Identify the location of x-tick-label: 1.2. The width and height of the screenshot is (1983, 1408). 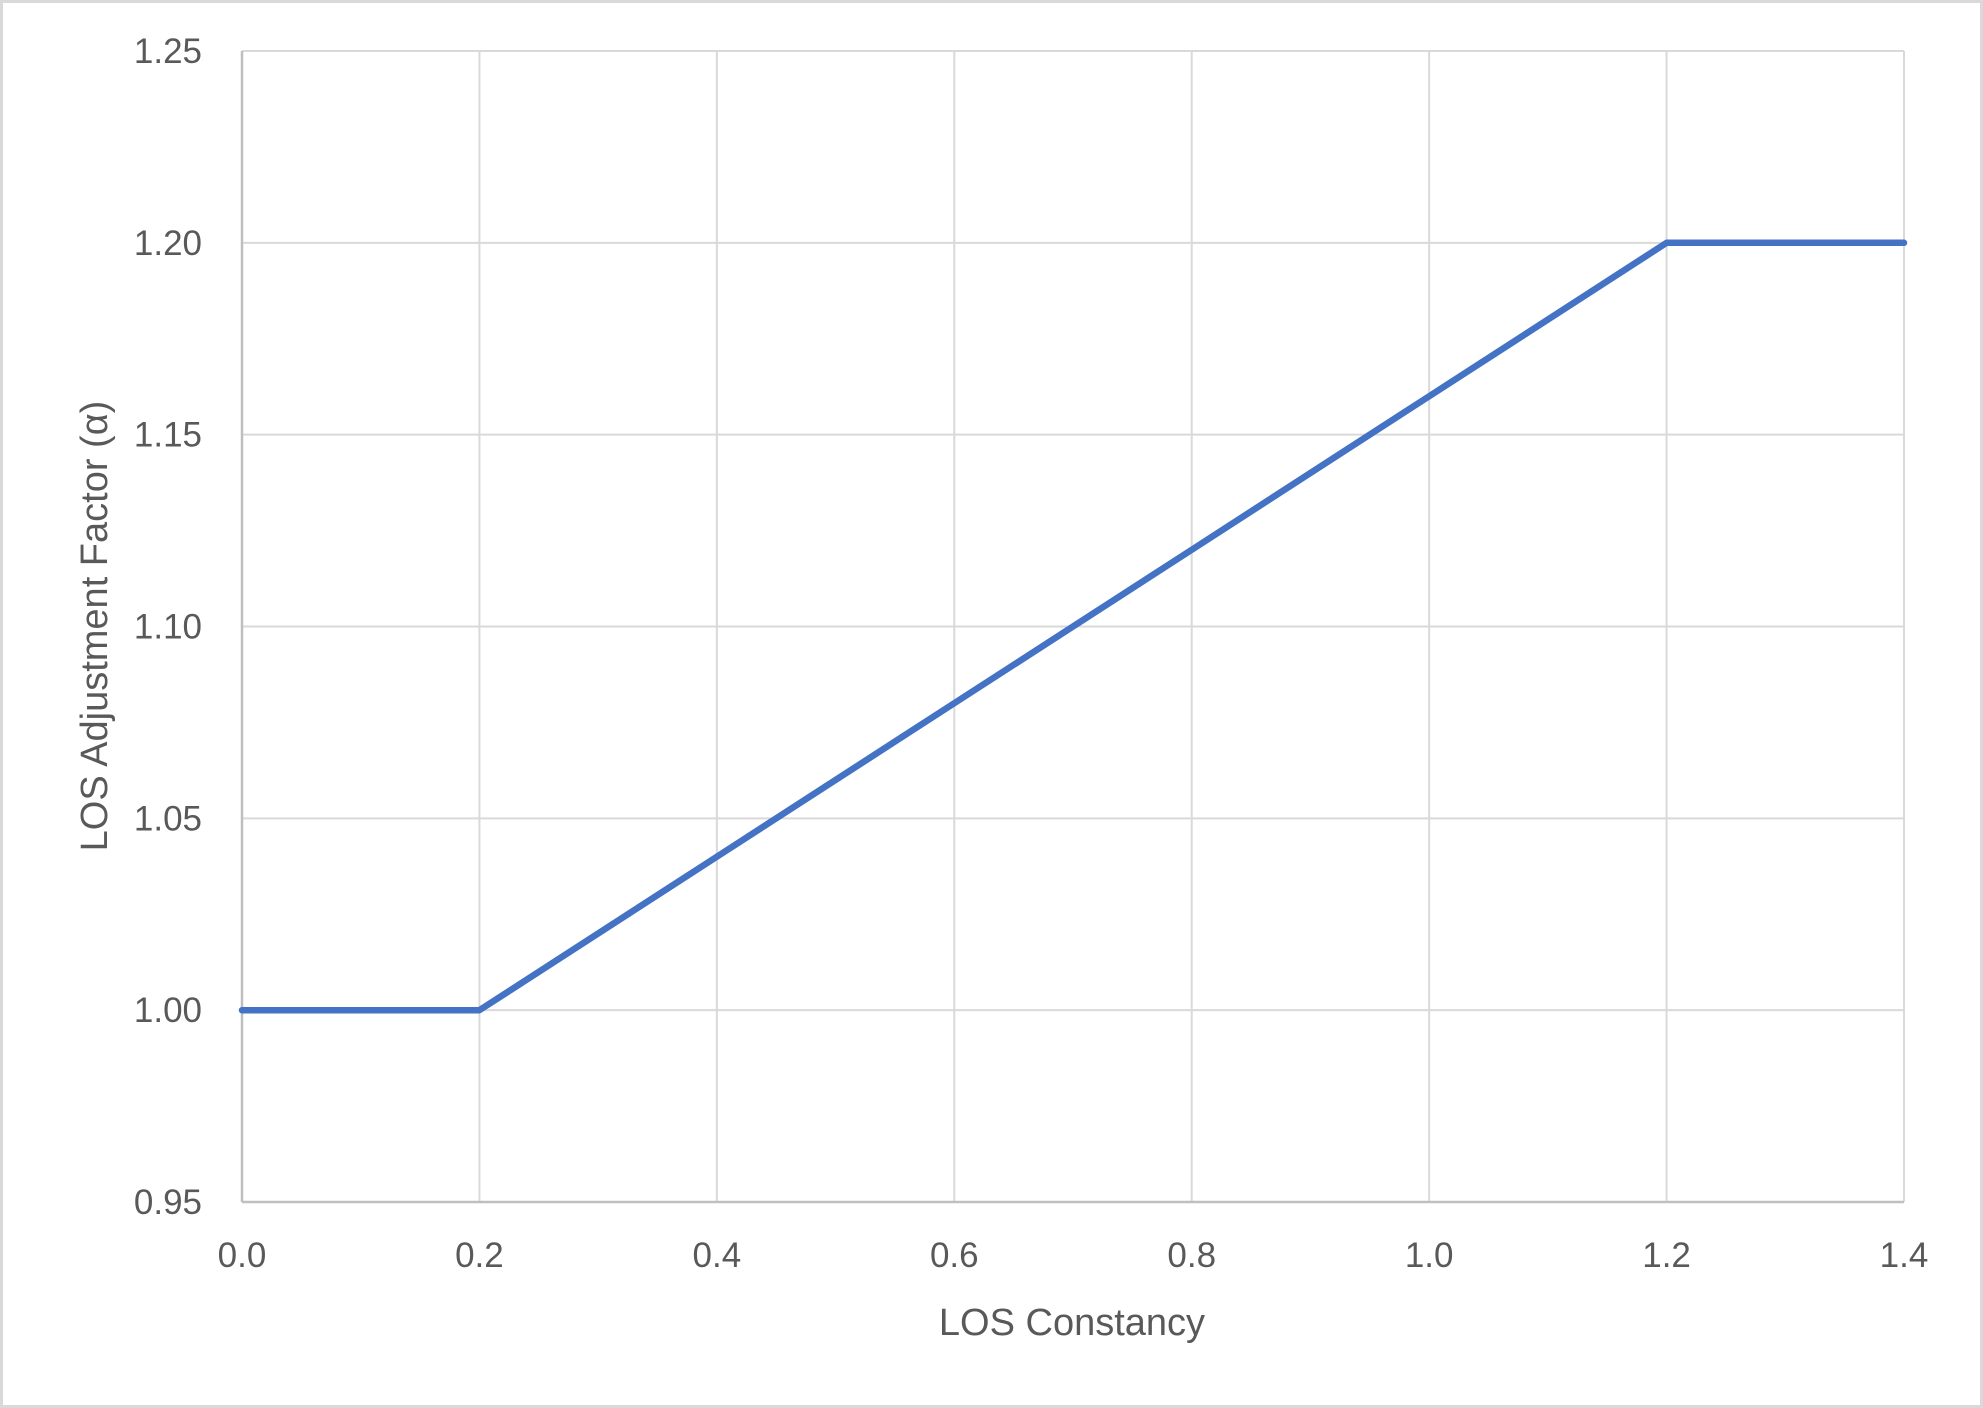
(1666, 1255).